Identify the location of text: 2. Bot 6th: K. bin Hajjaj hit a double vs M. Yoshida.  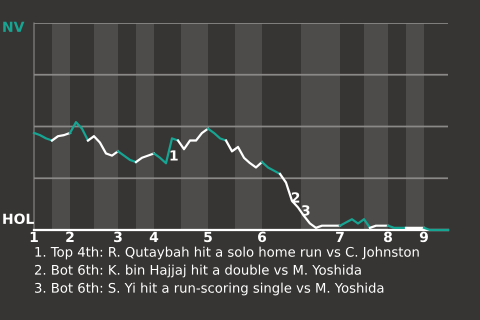
(197, 271).